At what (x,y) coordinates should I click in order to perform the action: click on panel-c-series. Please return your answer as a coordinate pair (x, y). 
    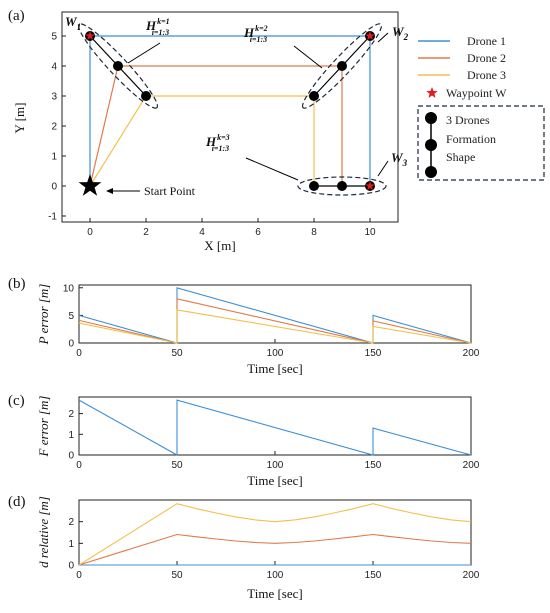
    Looking at the image, I should click on (275, 427).